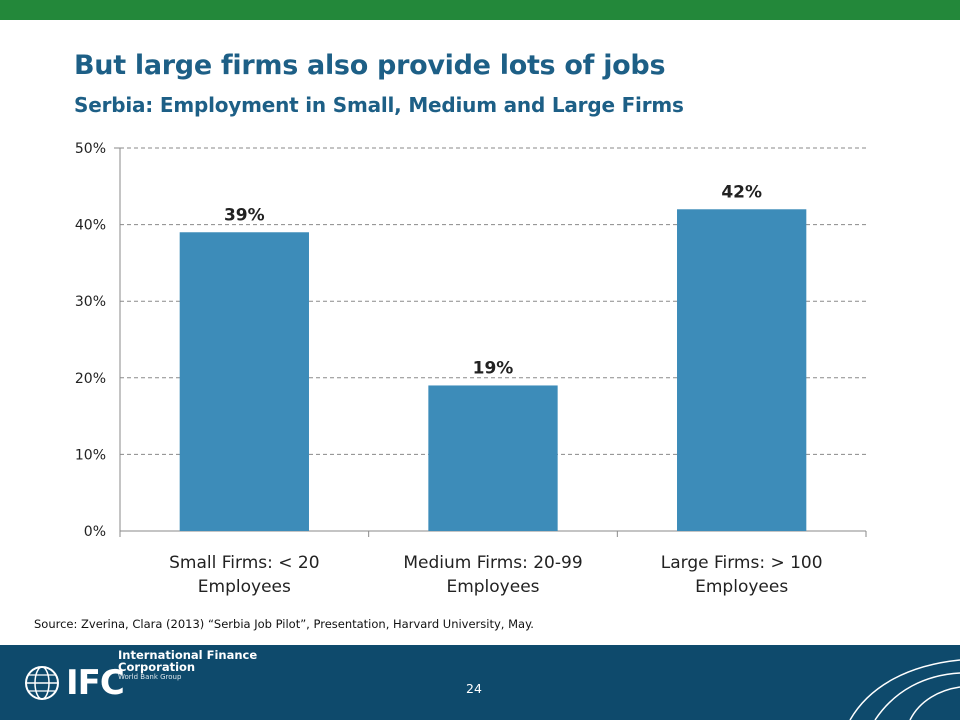 The image size is (960, 720). Describe the element at coordinates (42, 683) in the screenshot. I see `globe-icon` at that location.